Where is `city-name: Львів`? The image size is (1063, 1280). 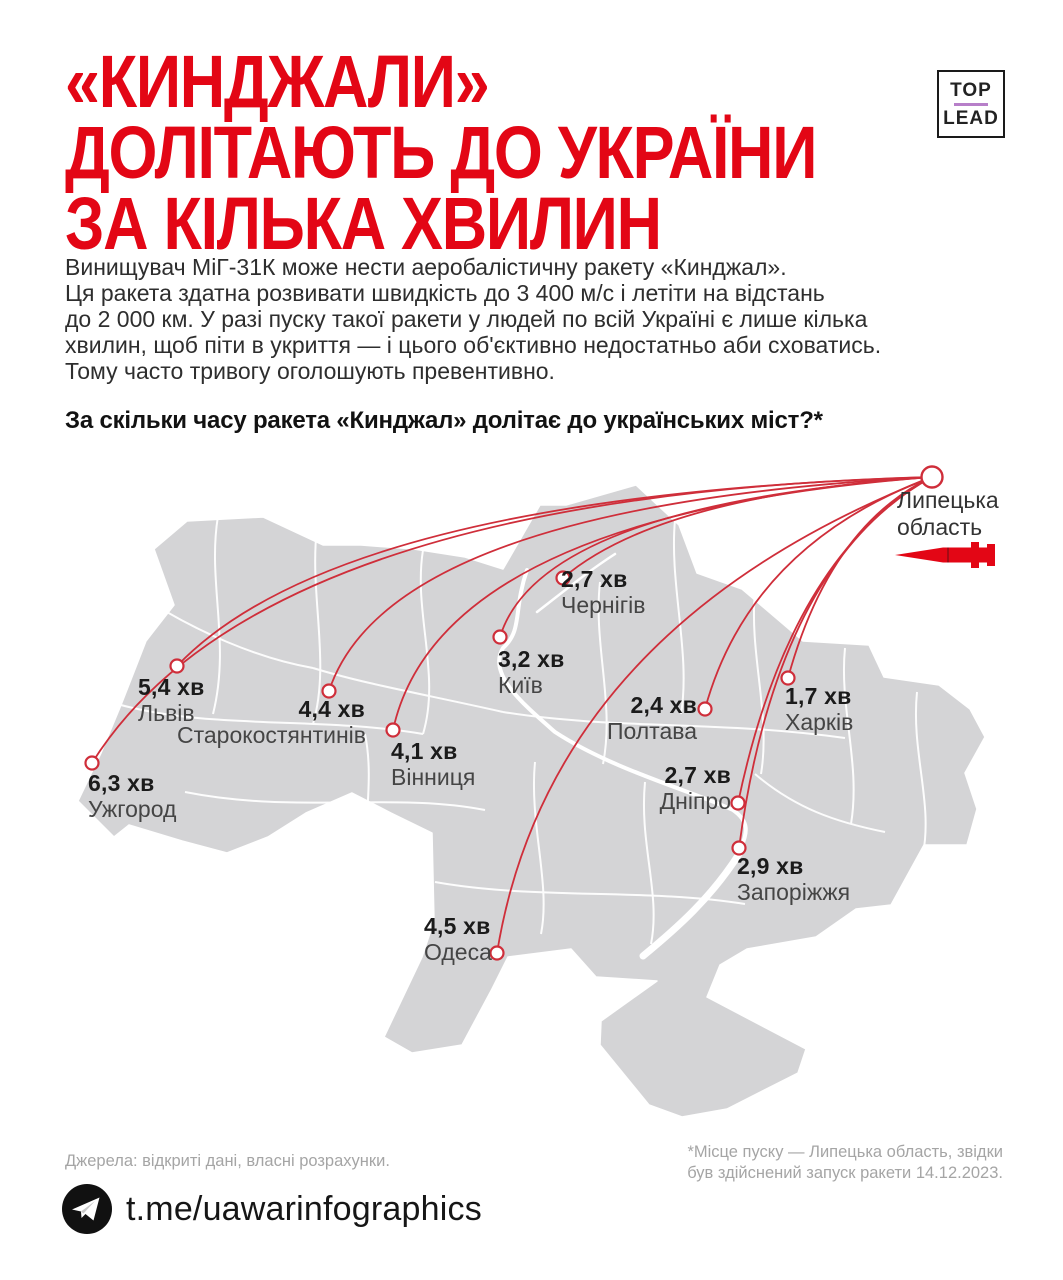 city-name: Львів is located at coordinates (166, 713).